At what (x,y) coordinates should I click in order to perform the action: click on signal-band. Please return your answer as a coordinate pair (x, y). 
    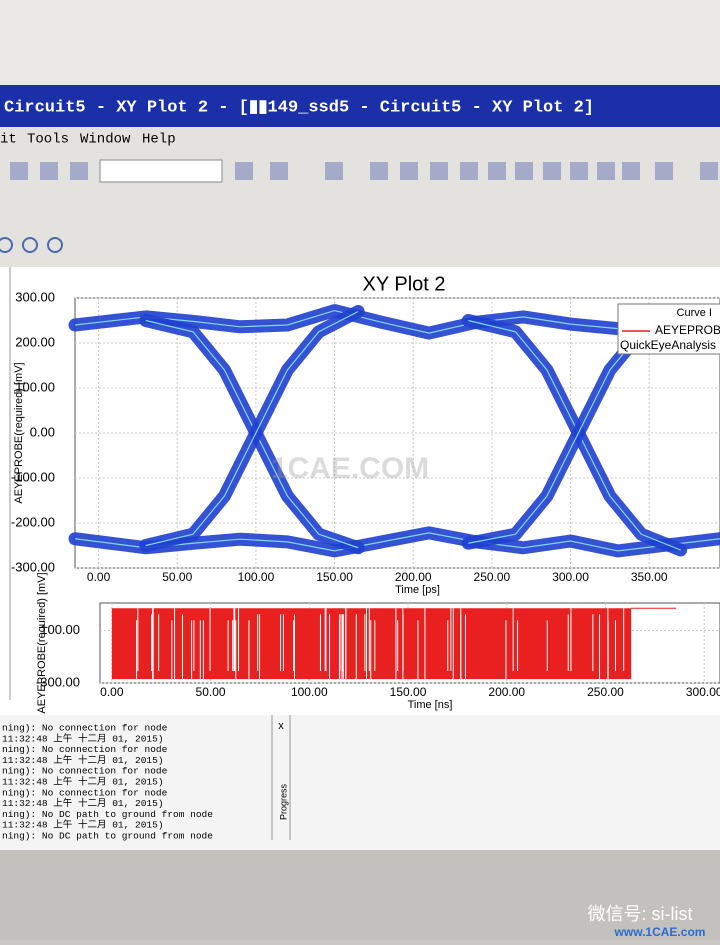
    Looking at the image, I should click on (371, 644).